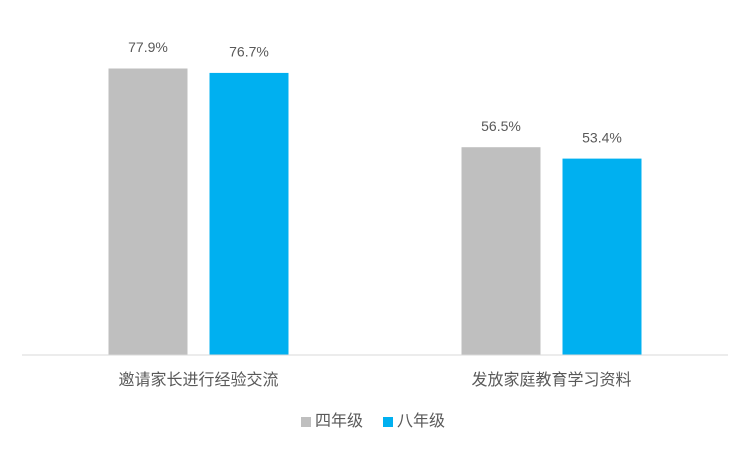  Describe the element at coordinates (339, 421) in the screenshot. I see `legend-label: 四年级` at that location.